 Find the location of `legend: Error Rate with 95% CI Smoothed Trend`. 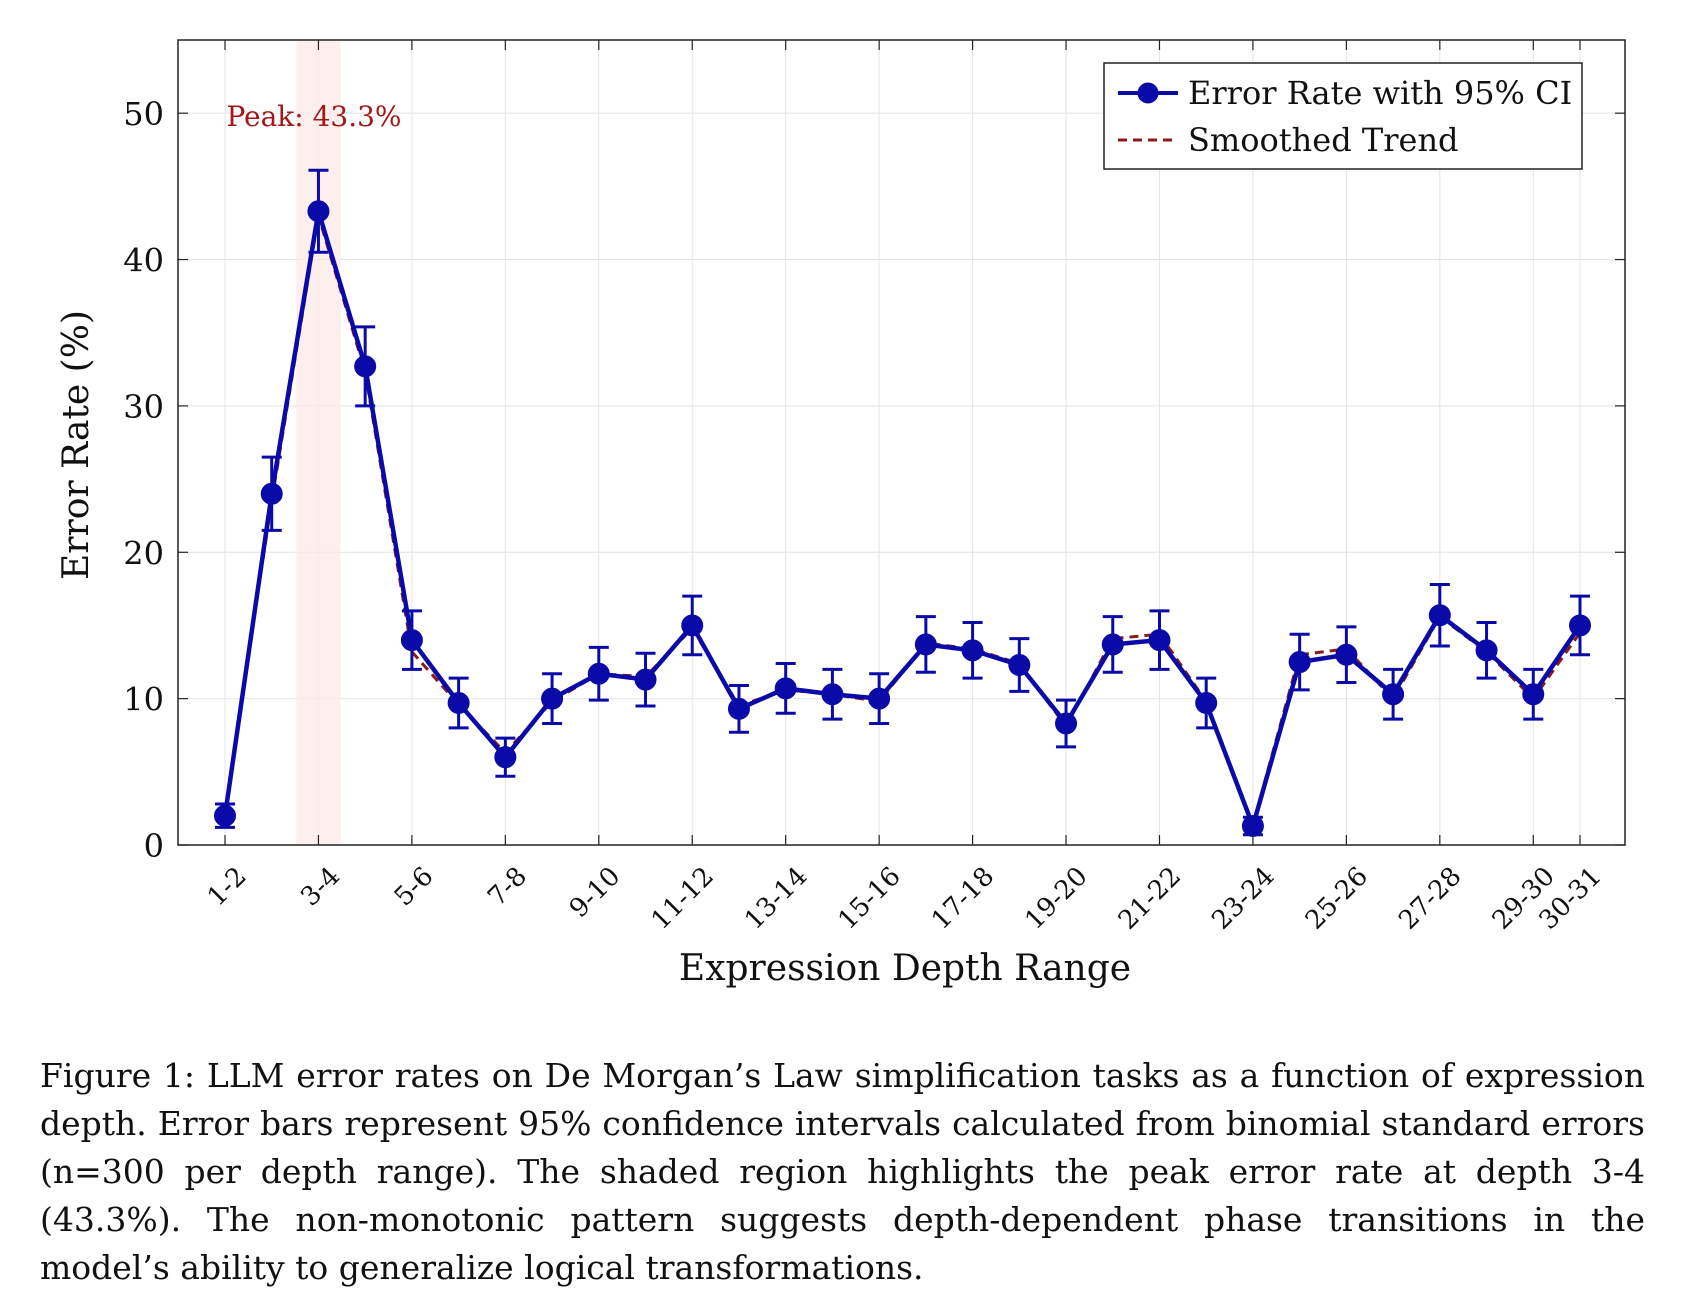

legend: Error Rate with 95% CI Smoothed Trend is located at coordinates (1343, 116).